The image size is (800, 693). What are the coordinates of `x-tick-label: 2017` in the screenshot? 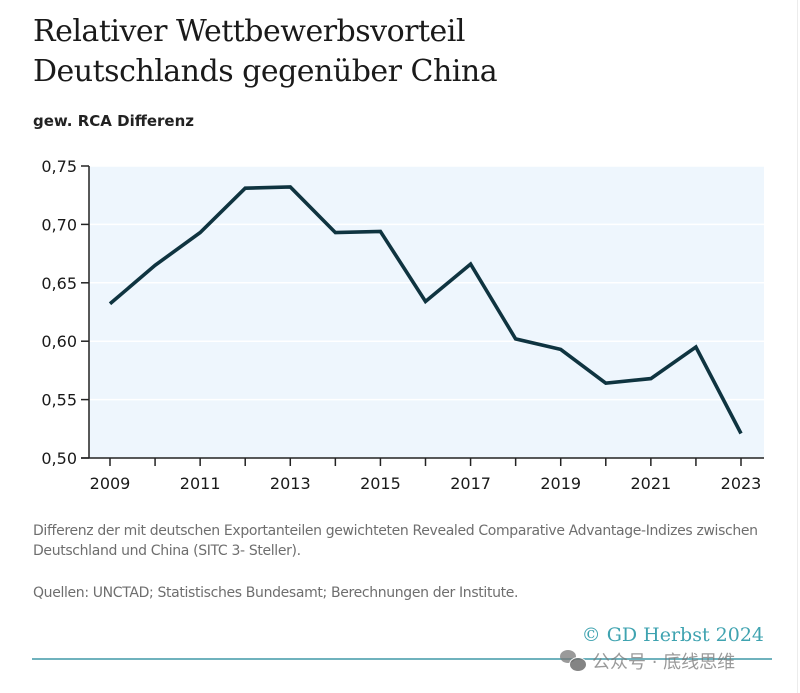 It's located at (470, 483).